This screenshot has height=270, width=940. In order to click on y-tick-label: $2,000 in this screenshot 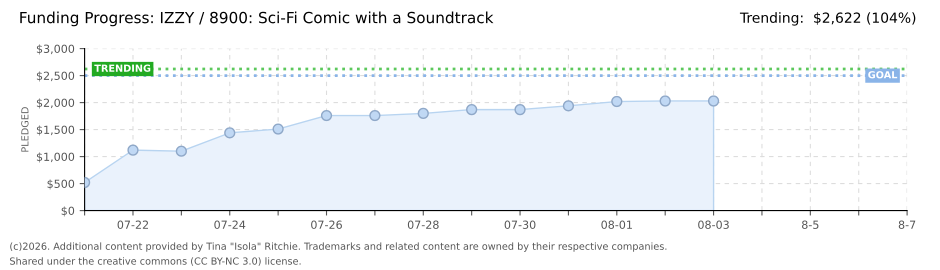, I will do `click(55, 103)`.